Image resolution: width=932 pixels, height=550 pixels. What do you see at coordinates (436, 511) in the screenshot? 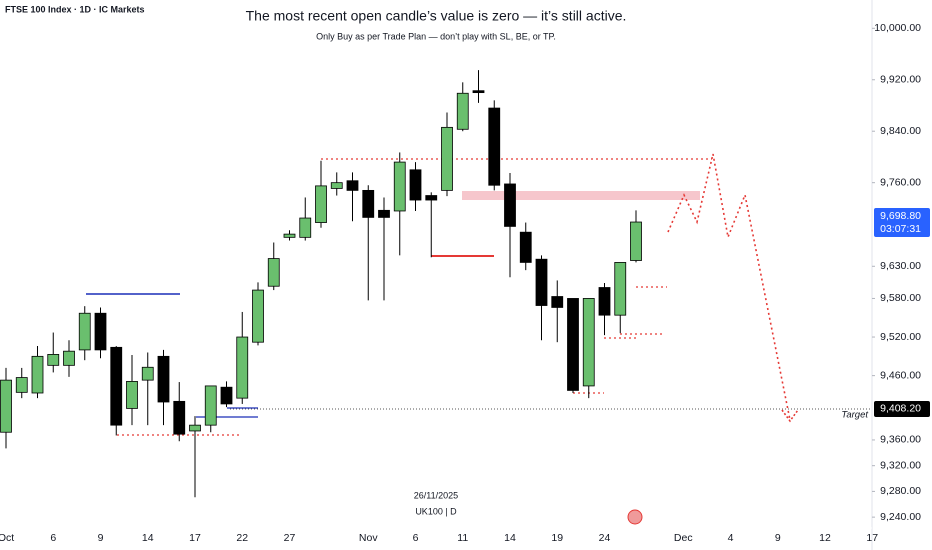
I see `symbol-label: UK100 | D` at bounding box center [436, 511].